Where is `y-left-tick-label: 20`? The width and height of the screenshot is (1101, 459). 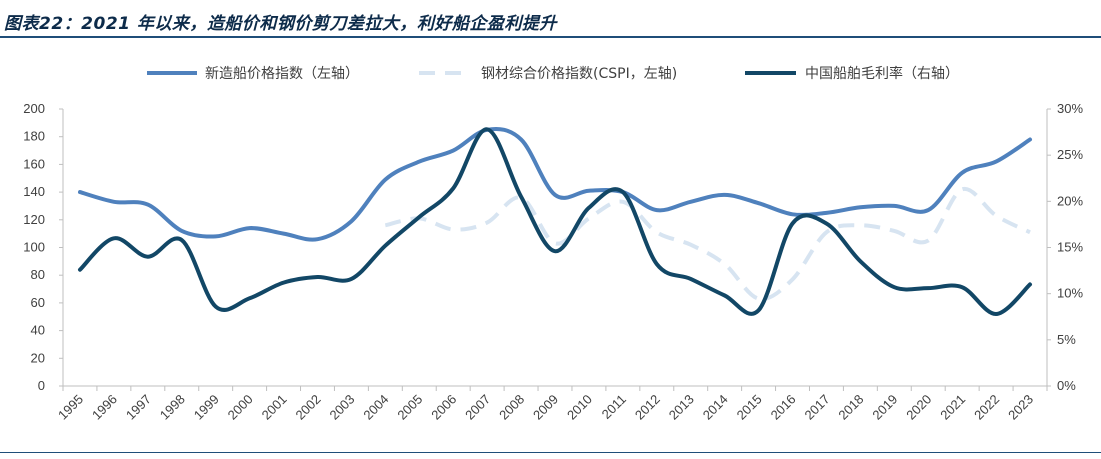 y-left-tick-label: 20 is located at coordinates (38, 357).